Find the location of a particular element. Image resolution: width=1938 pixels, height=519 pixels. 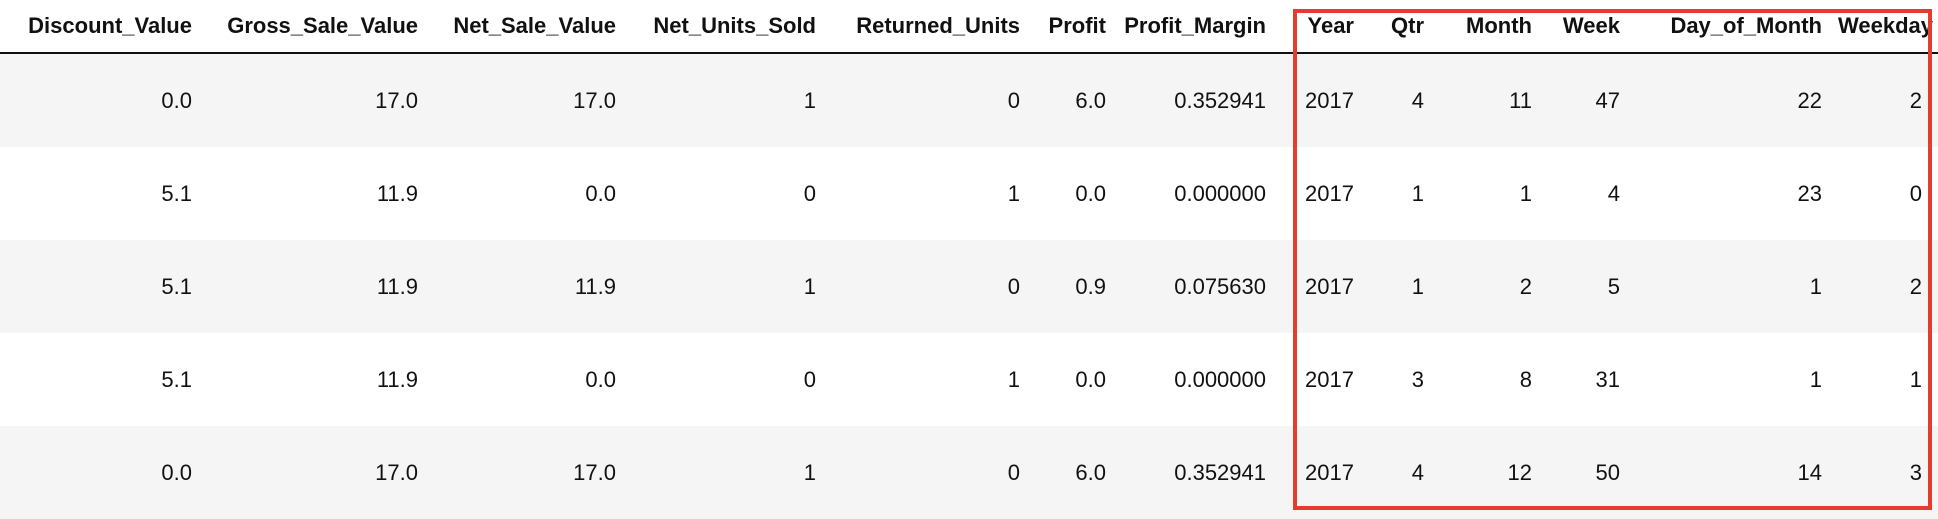

column-header-month: Month is located at coordinates (1494, 27).